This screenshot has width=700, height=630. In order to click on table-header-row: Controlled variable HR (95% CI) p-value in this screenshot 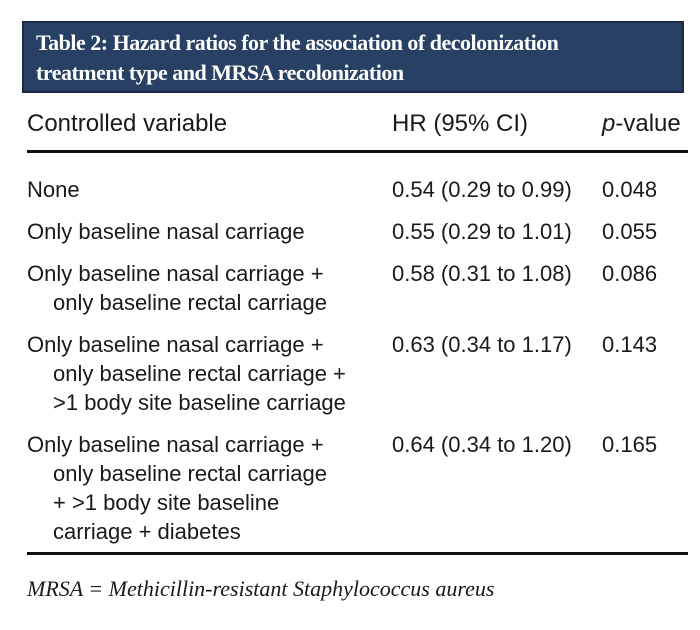, I will do `click(357, 128)`.